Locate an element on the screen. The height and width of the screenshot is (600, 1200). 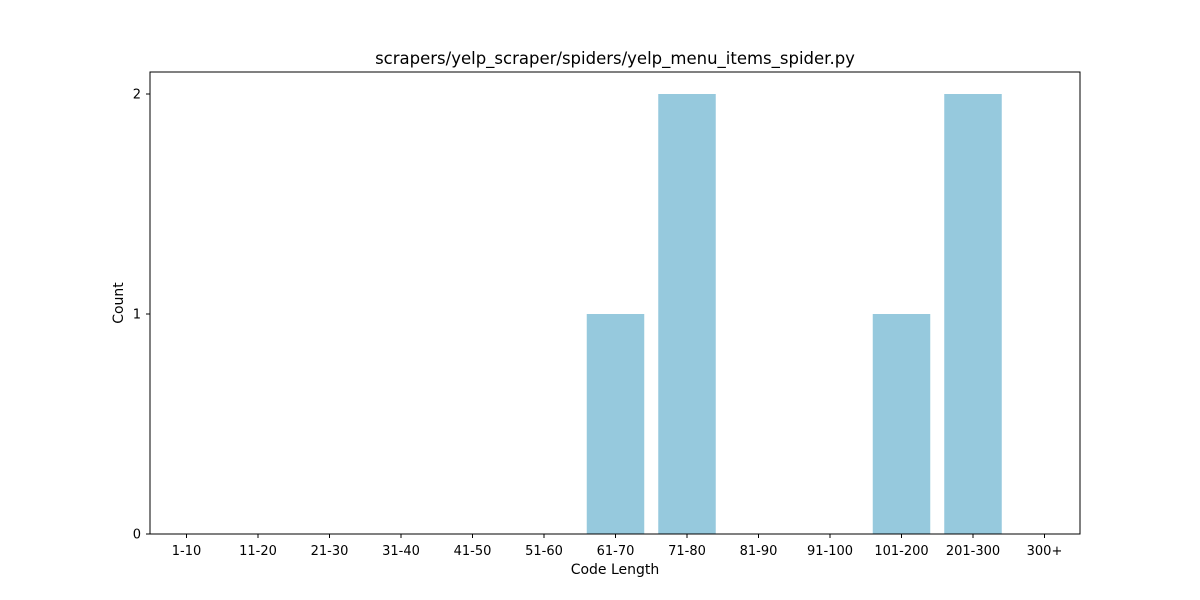
x-tick-label: 51-60 is located at coordinates (544, 551).